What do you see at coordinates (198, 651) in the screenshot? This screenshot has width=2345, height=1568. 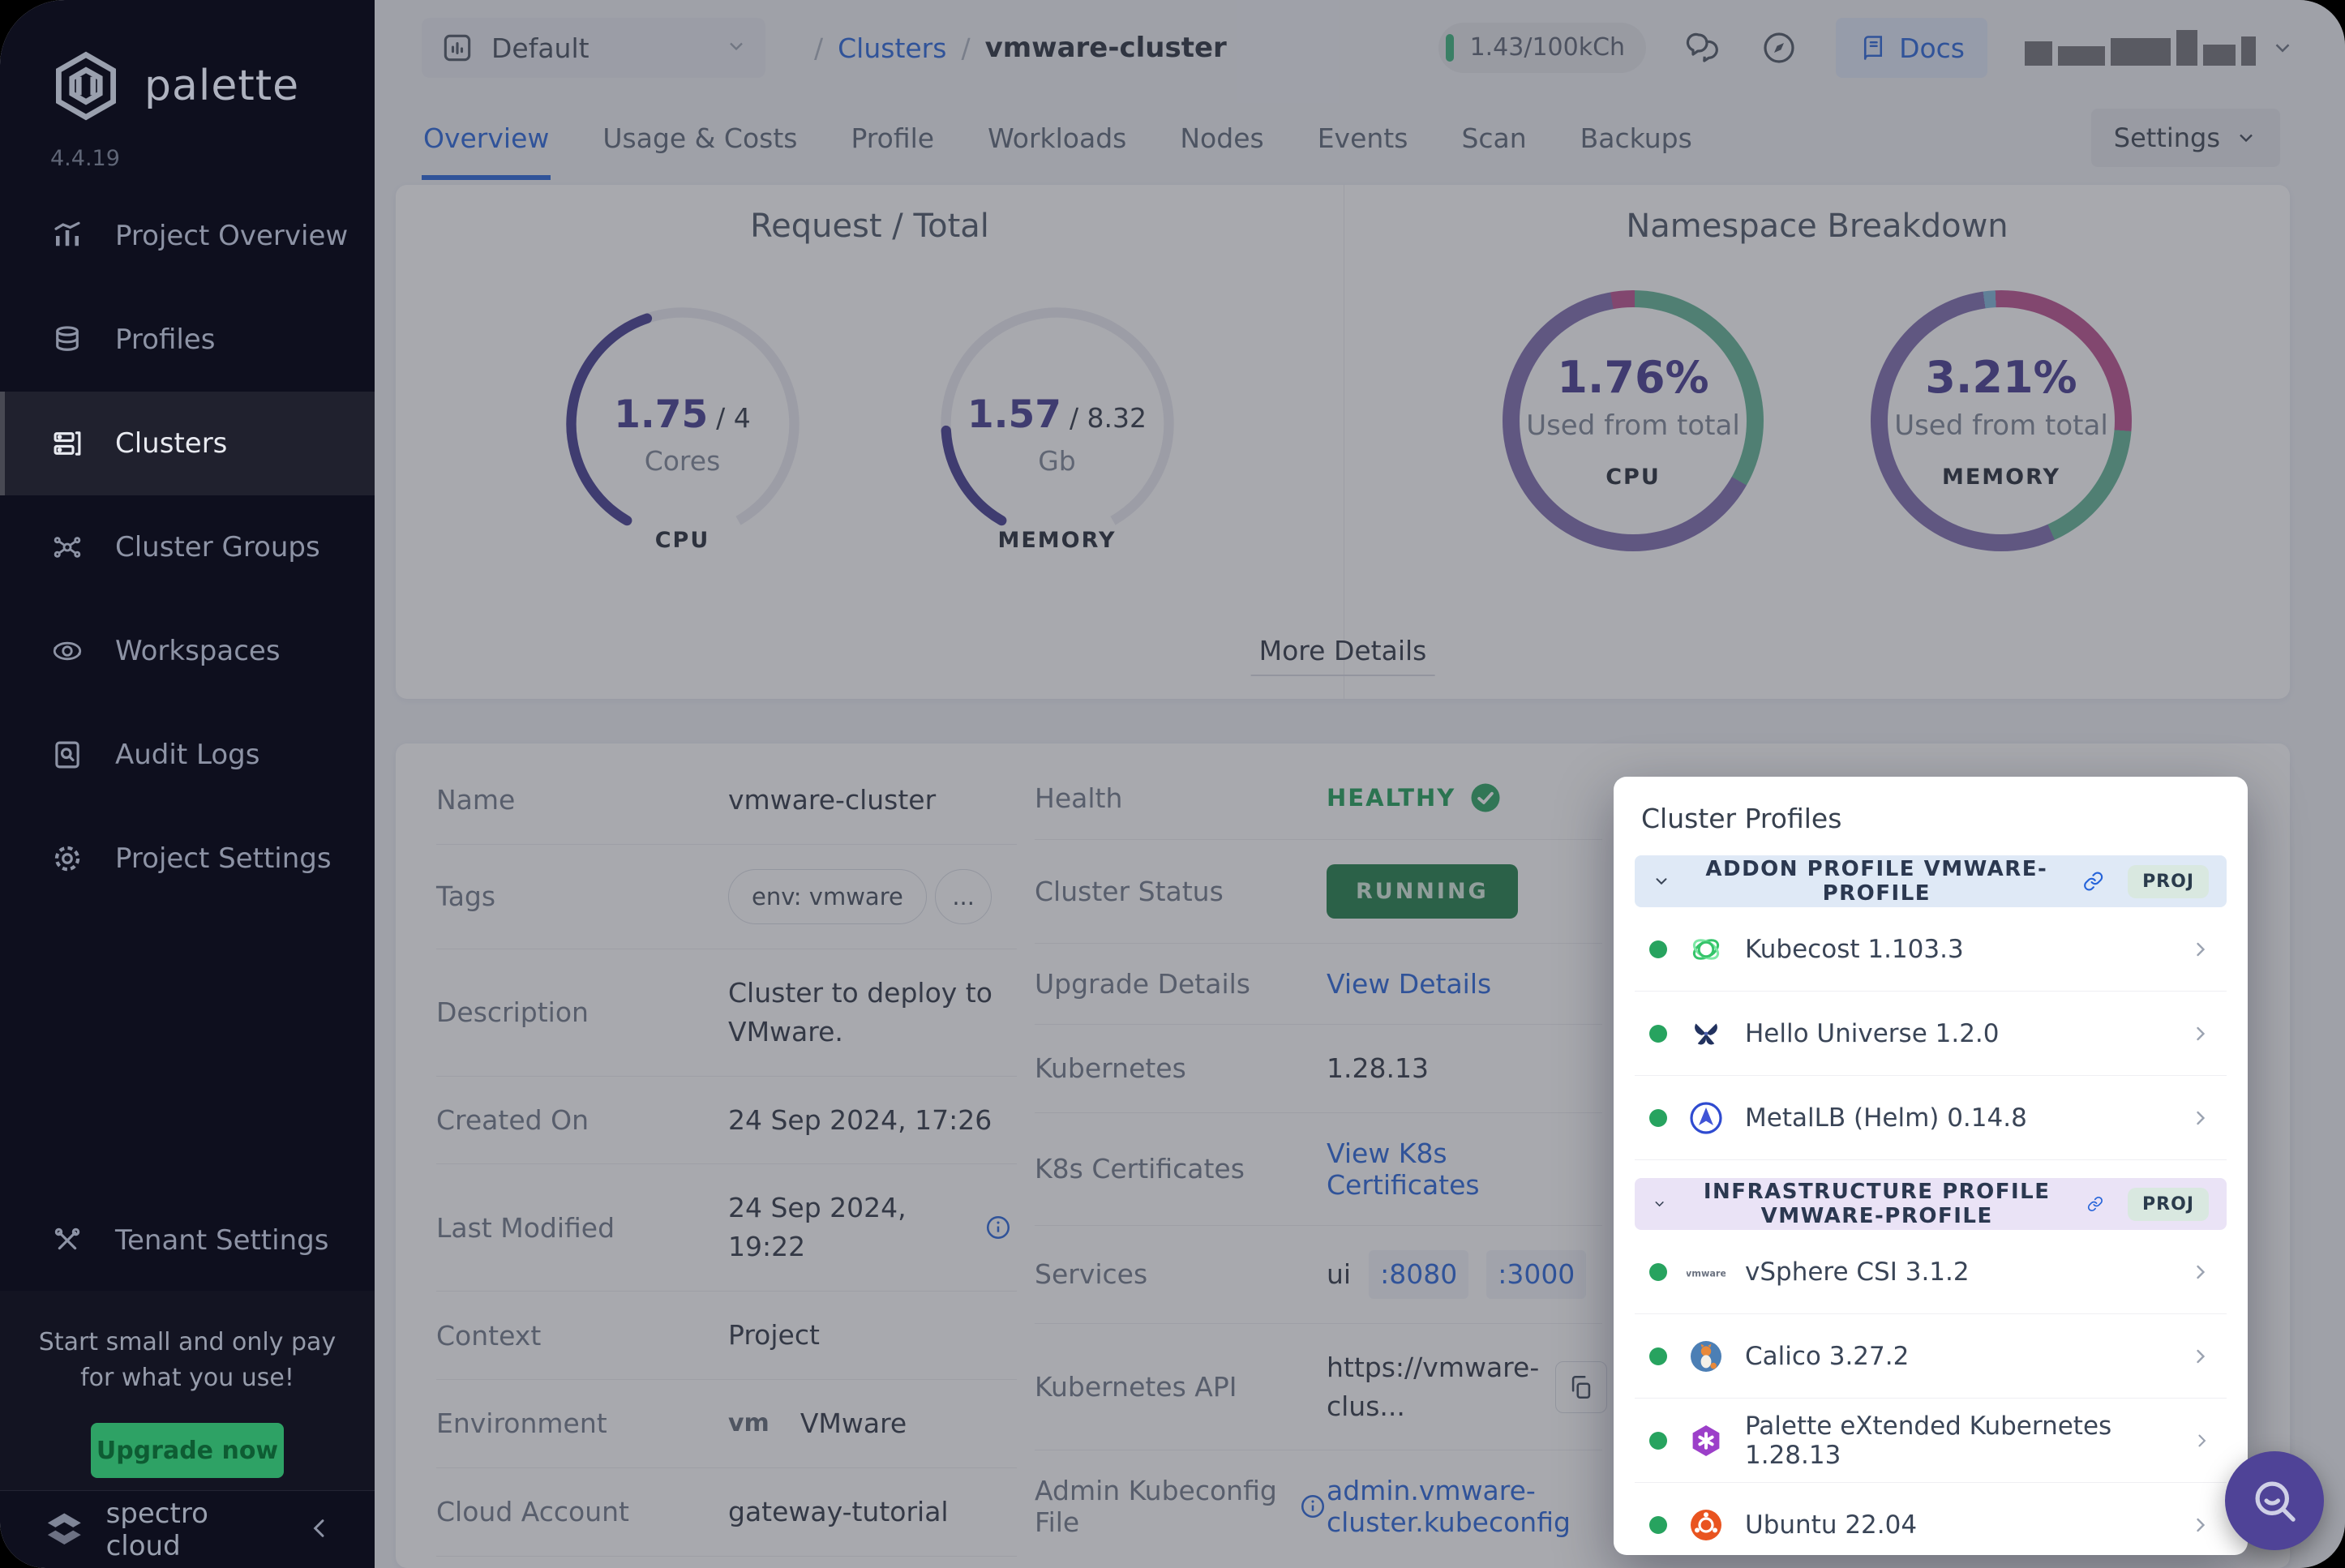 I see `sidebar-item-label: Workspaces` at bounding box center [198, 651].